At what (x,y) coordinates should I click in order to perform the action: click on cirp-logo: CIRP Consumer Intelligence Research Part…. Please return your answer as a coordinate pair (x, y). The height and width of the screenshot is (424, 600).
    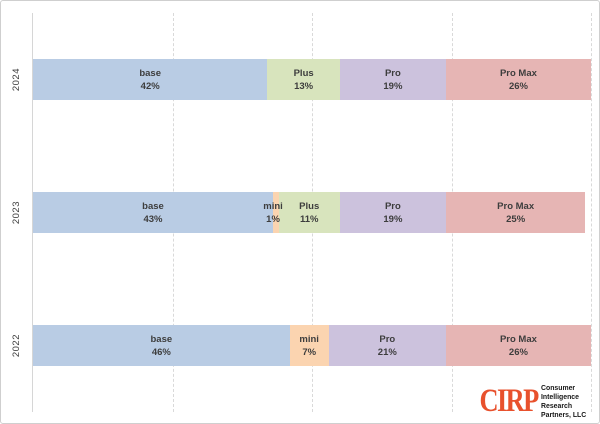
    Looking at the image, I should click on (527, 401).